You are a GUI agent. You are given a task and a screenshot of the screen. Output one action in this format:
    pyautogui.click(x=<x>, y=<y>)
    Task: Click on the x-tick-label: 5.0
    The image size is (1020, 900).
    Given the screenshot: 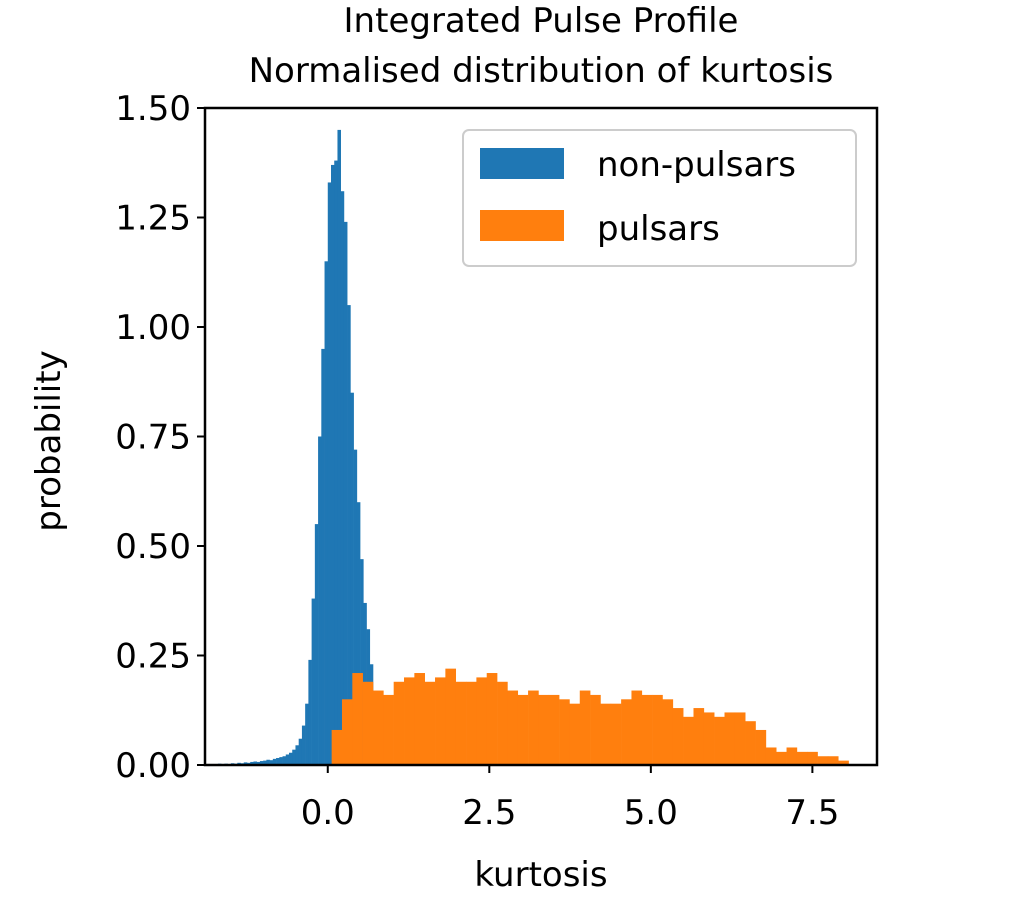 What is the action you would take?
    pyautogui.click(x=651, y=813)
    